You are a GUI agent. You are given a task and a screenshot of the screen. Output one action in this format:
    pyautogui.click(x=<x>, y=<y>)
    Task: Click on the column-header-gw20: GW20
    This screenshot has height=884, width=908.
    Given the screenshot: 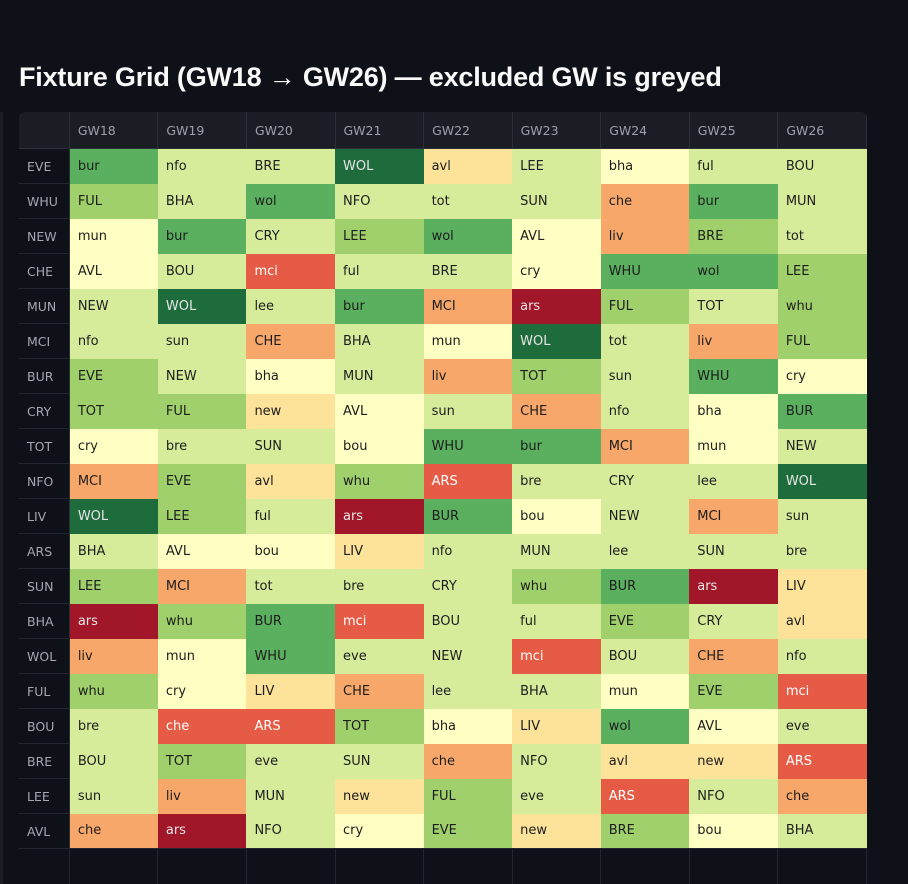 What is the action you would take?
    pyautogui.click(x=291, y=130)
    